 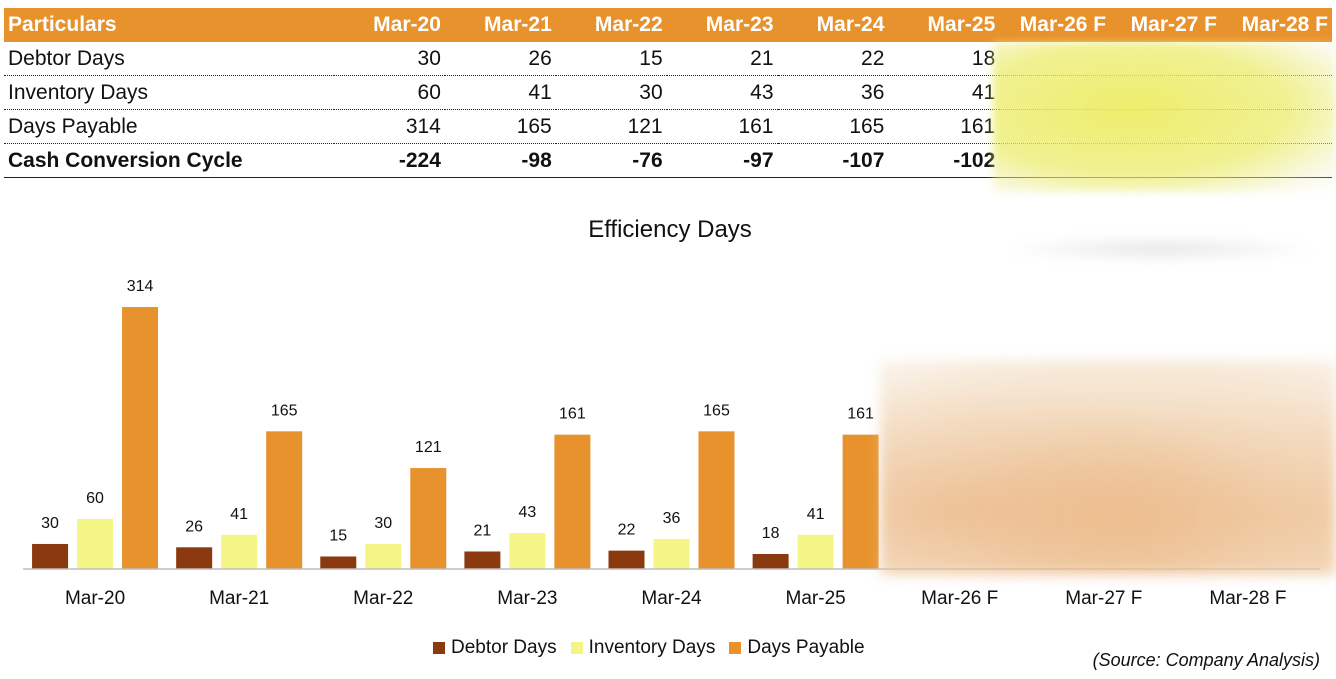 What do you see at coordinates (722, 59) in the screenshot?
I see `table-cell: 21` at bounding box center [722, 59].